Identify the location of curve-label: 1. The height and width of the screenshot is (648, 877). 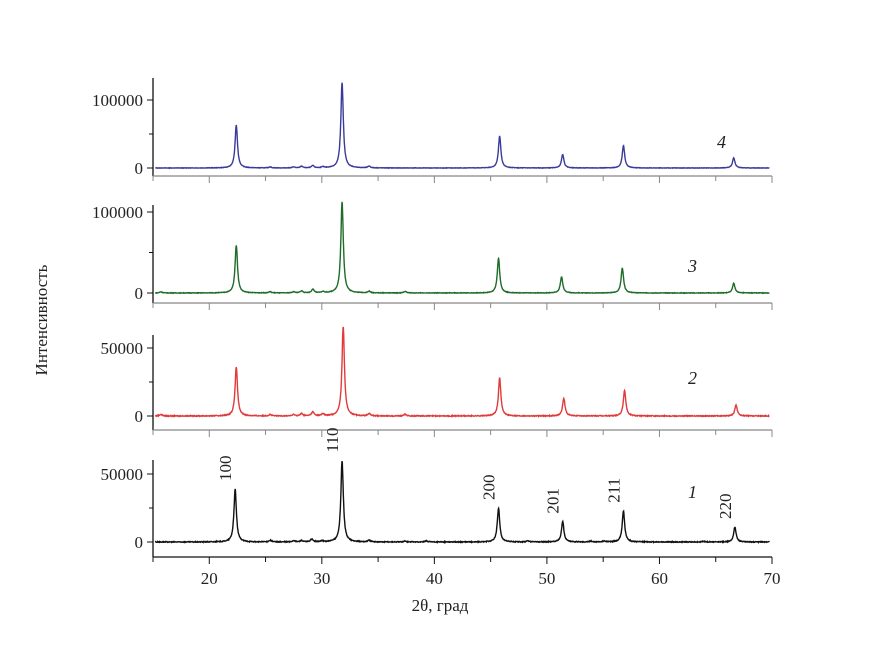
(692, 492).